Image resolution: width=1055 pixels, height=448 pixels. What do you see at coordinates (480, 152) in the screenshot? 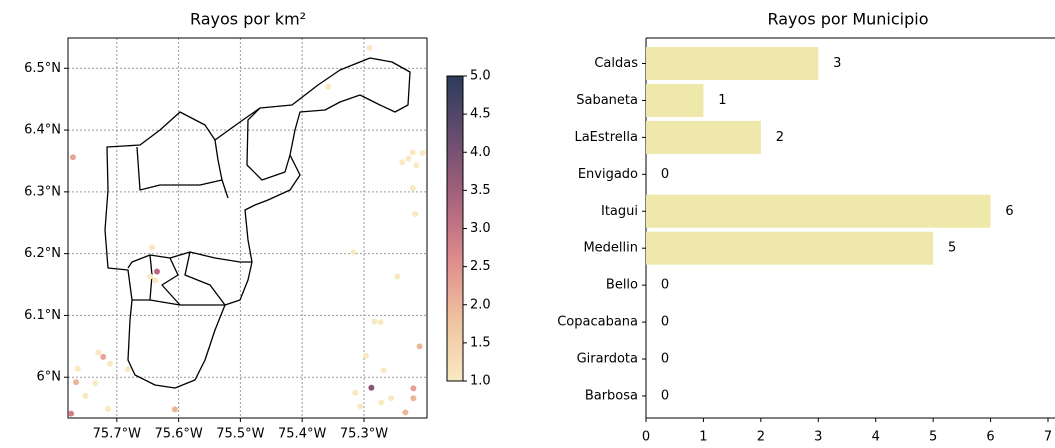
I see `colorbar-tick-label: 4.0` at bounding box center [480, 152].